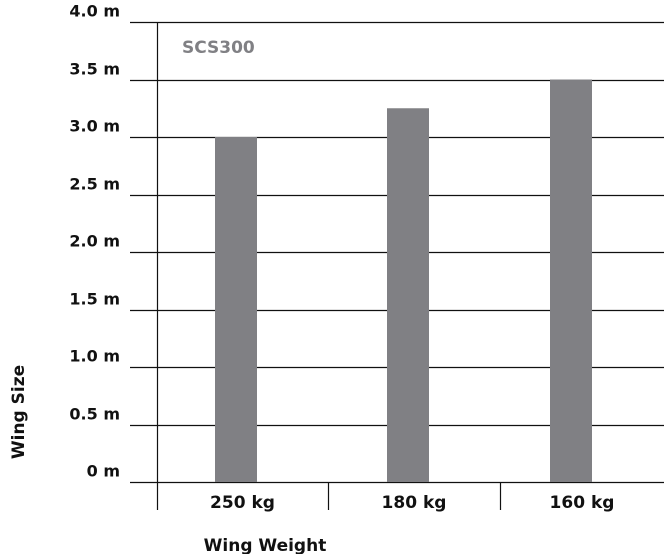  Describe the element at coordinates (582, 503) in the screenshot. I see `x-tick-label: 160 kg` at that location.